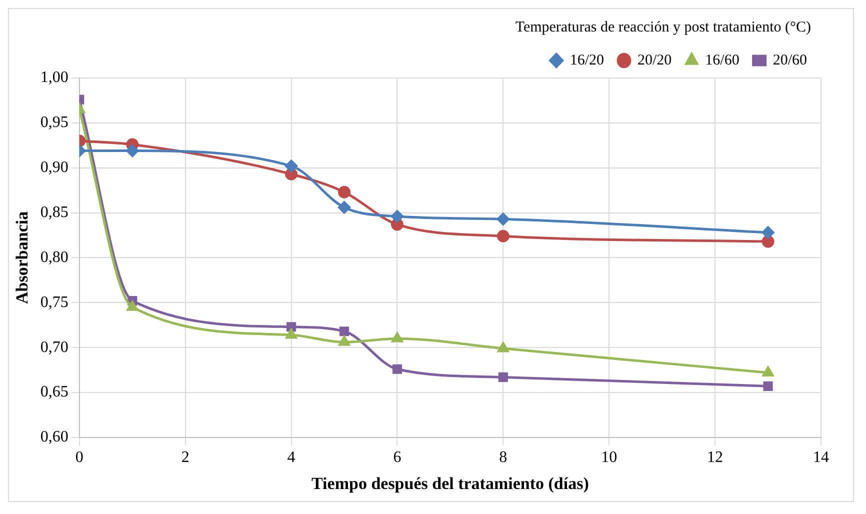 The width and height of the screenshot is (866, 514). I want to click on legend-label: 16/20, so click(587, 60).